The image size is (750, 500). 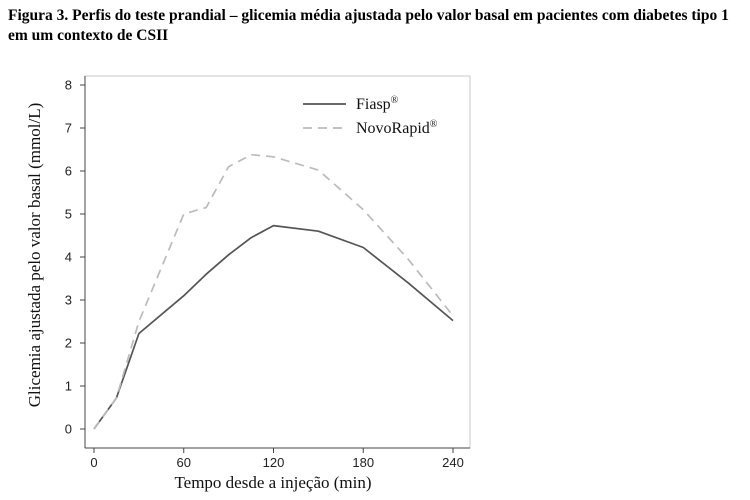 What do you see at coordinates (68, 128) in the screenshot?
I see `y-tick-label: 7` at bounding box center [68, 128].